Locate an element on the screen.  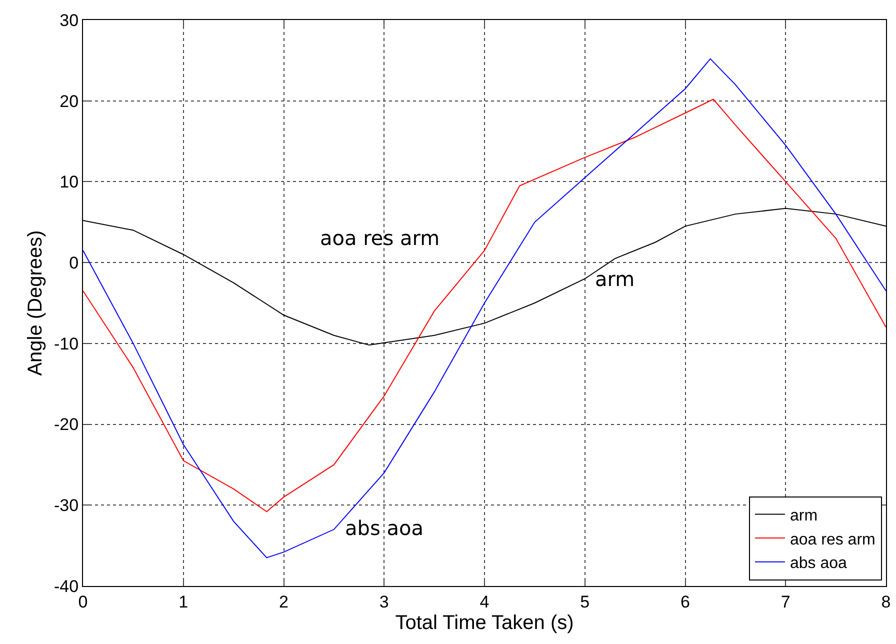
annotation: arm is located at coordinates (615, 279).